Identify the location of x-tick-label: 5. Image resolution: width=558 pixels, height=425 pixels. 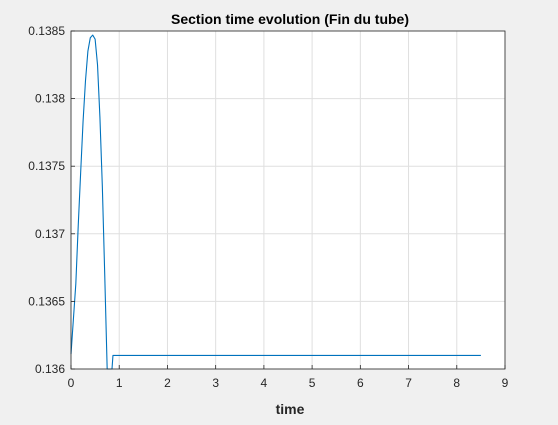
(312, 383).